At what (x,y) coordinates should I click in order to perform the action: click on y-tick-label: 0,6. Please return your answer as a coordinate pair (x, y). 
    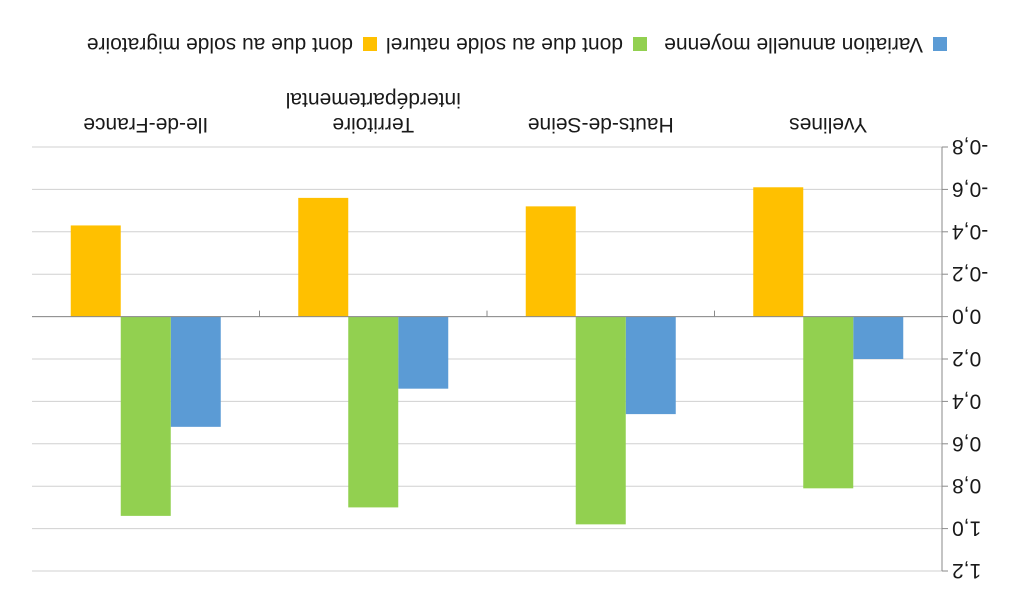
    Looking at the image, I should click on (966, 443).